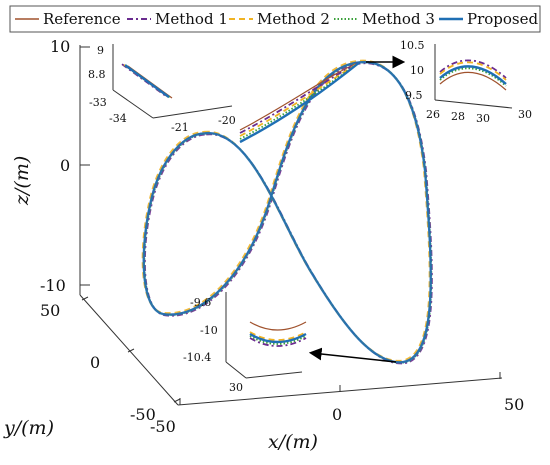  Describe the element at coordinates (236, 370) in the screenshot. I see `inset-b-axis-diag` at that location.